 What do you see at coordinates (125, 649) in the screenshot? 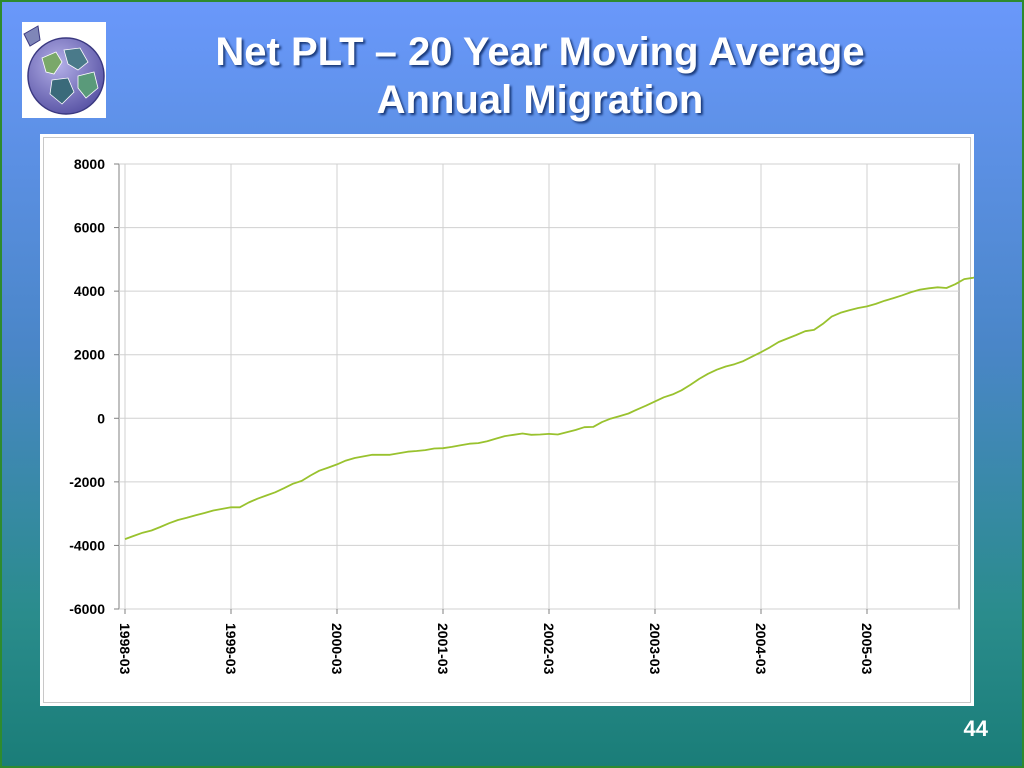
I see `x-tick-label: 1998-03` at bounding box center [125, 649].